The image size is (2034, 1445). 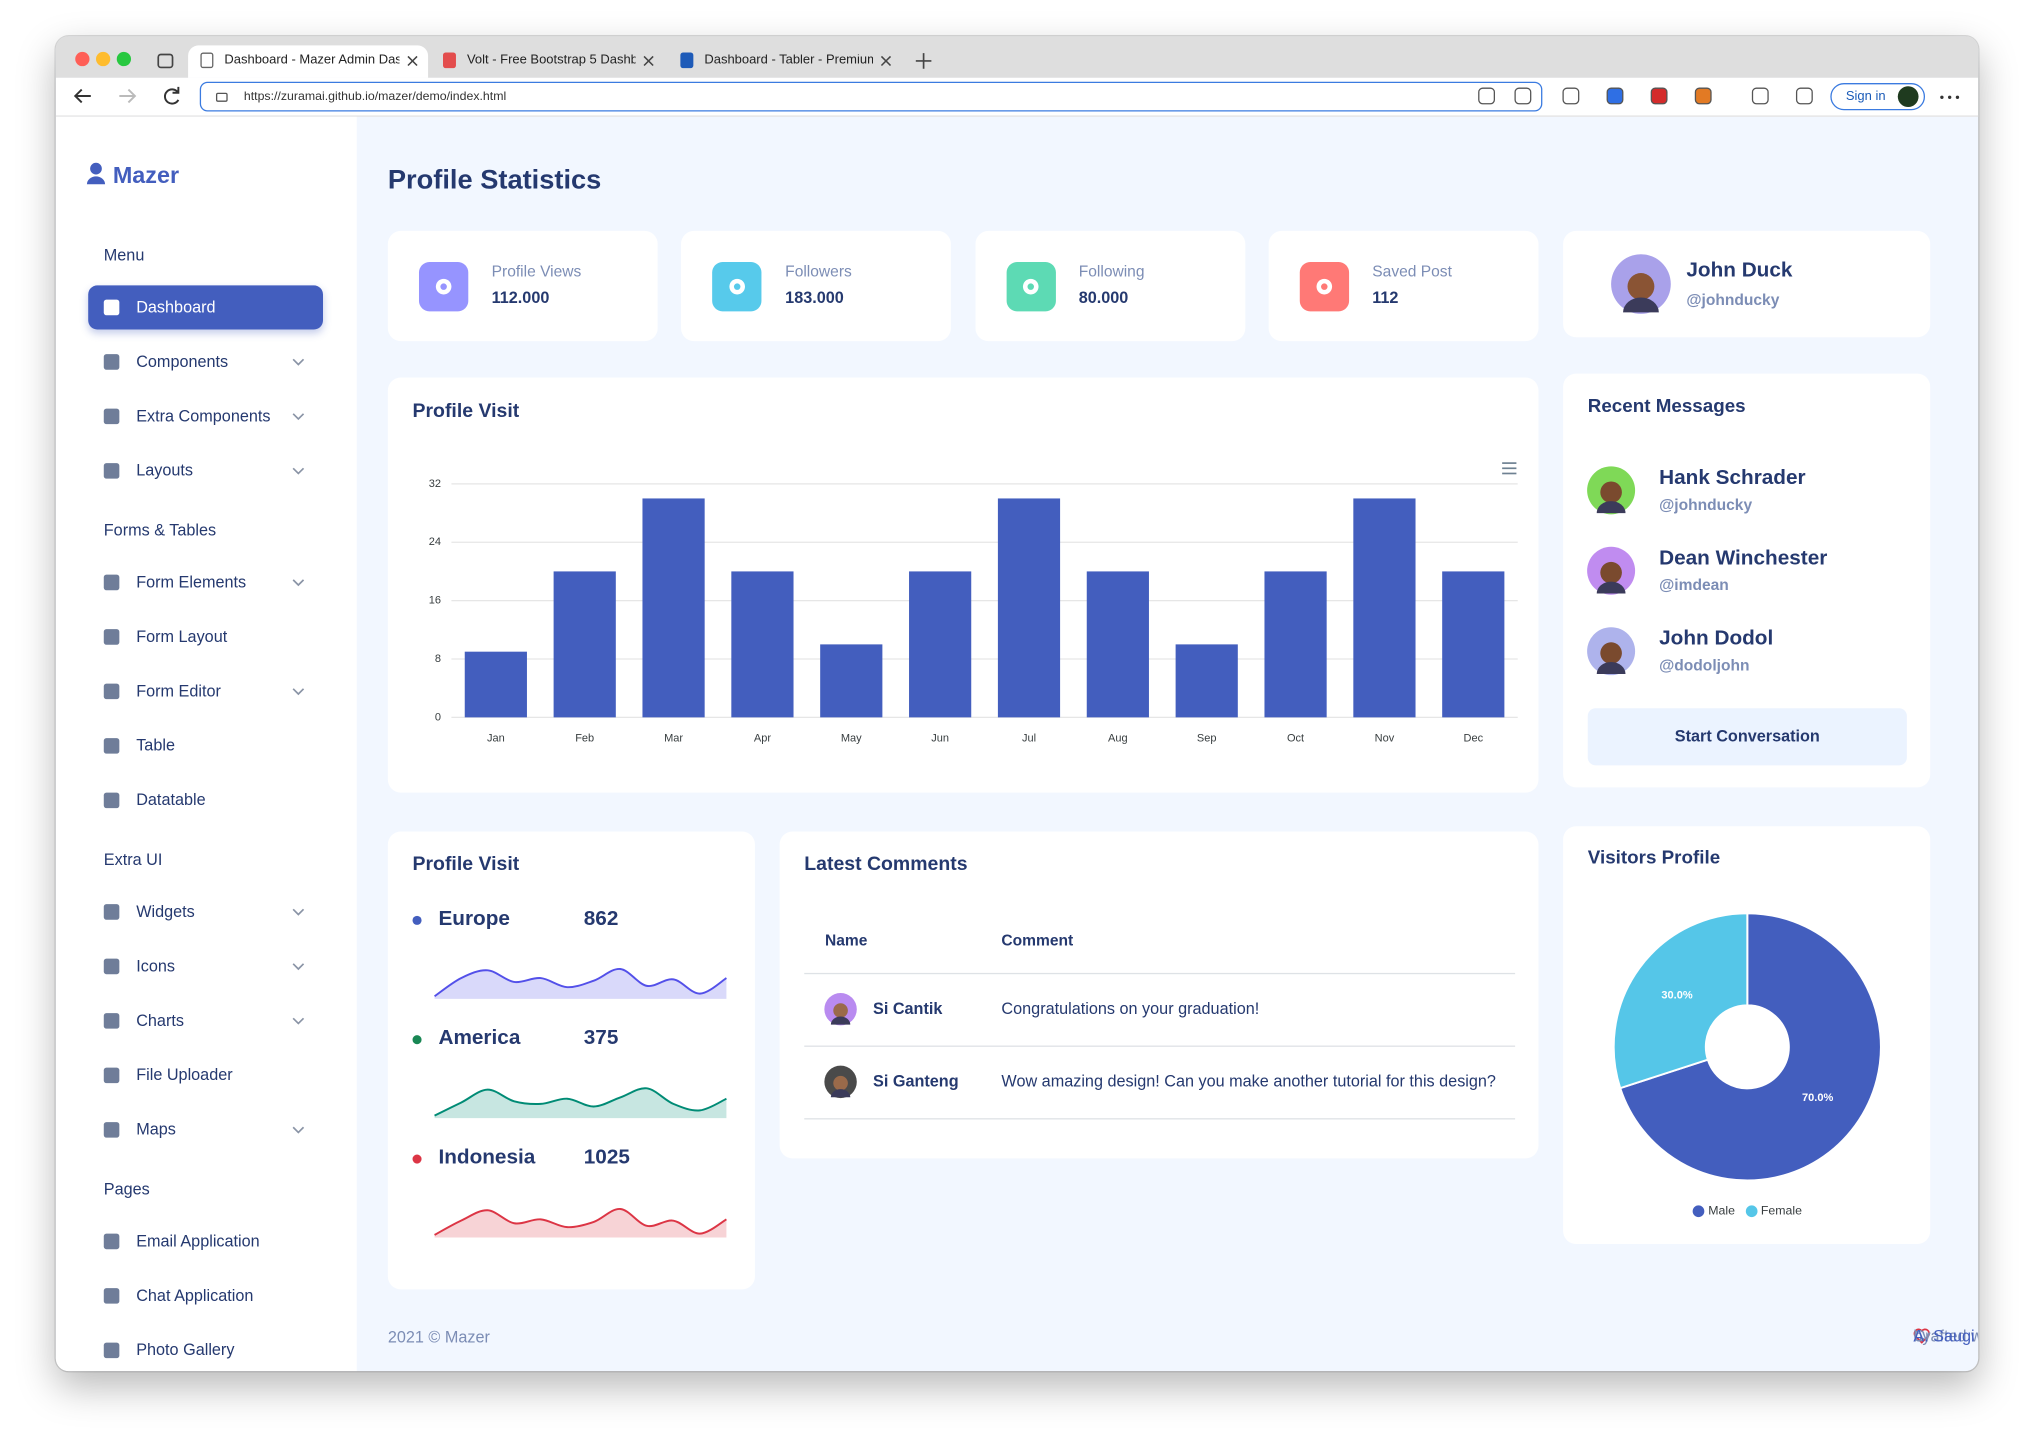 I want to click on heart-icon, so click(x=1921, y=1336).